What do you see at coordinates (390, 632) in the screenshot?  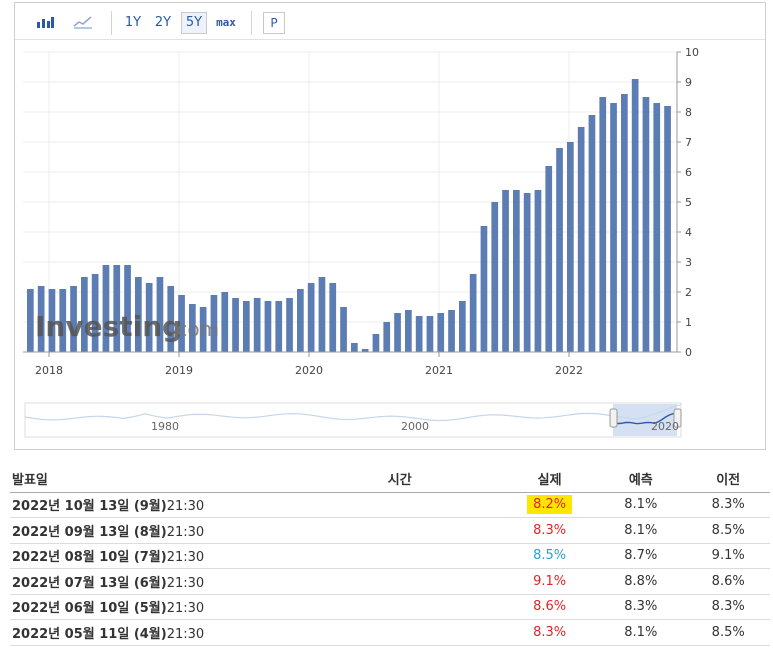 I see `table-row: 2022년 05월 11일 (4월)21:30 8.3% 8.1% 8.5%` at bounding box center [390, 632].